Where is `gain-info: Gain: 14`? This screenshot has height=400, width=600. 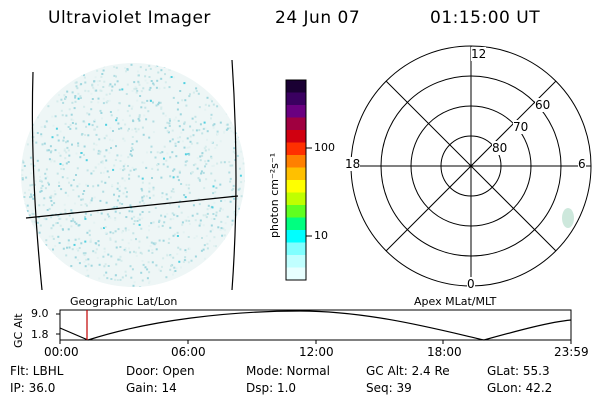
gain-info: Gain: 14 is located at coordinates (151, 388).